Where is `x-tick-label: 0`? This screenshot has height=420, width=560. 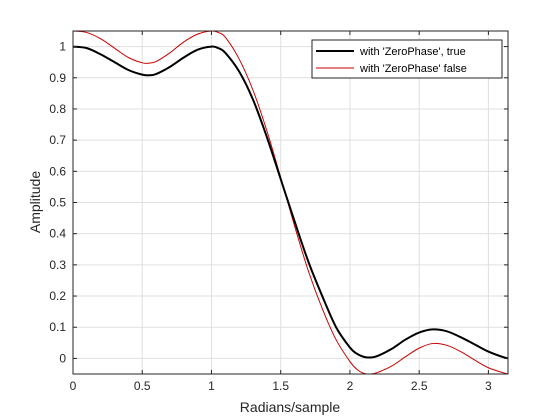
x-tick-label: 0 is located at coordinates (73, 386).